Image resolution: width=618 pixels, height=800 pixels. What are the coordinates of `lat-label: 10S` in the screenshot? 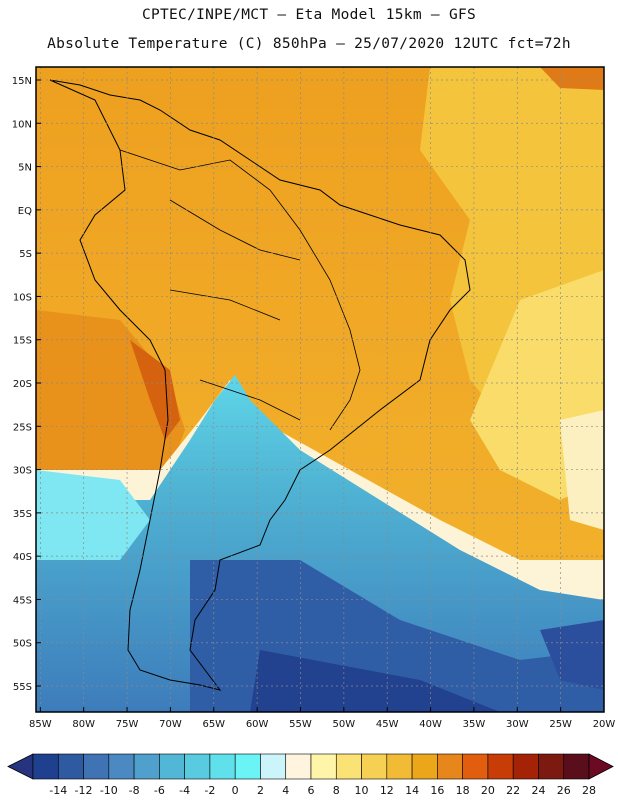 It's located at (22, 297).